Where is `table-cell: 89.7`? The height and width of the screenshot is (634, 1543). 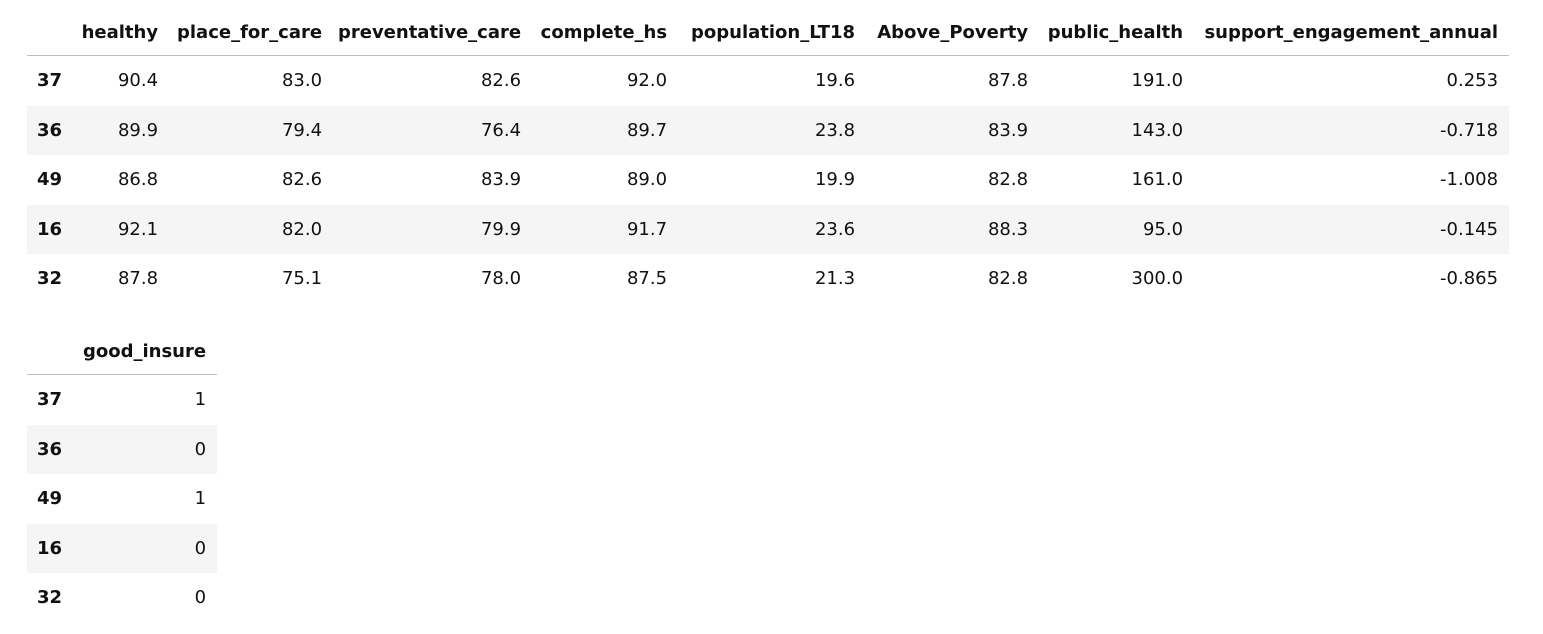
table-cell: 89.7 is located at coordinates (647, 130).